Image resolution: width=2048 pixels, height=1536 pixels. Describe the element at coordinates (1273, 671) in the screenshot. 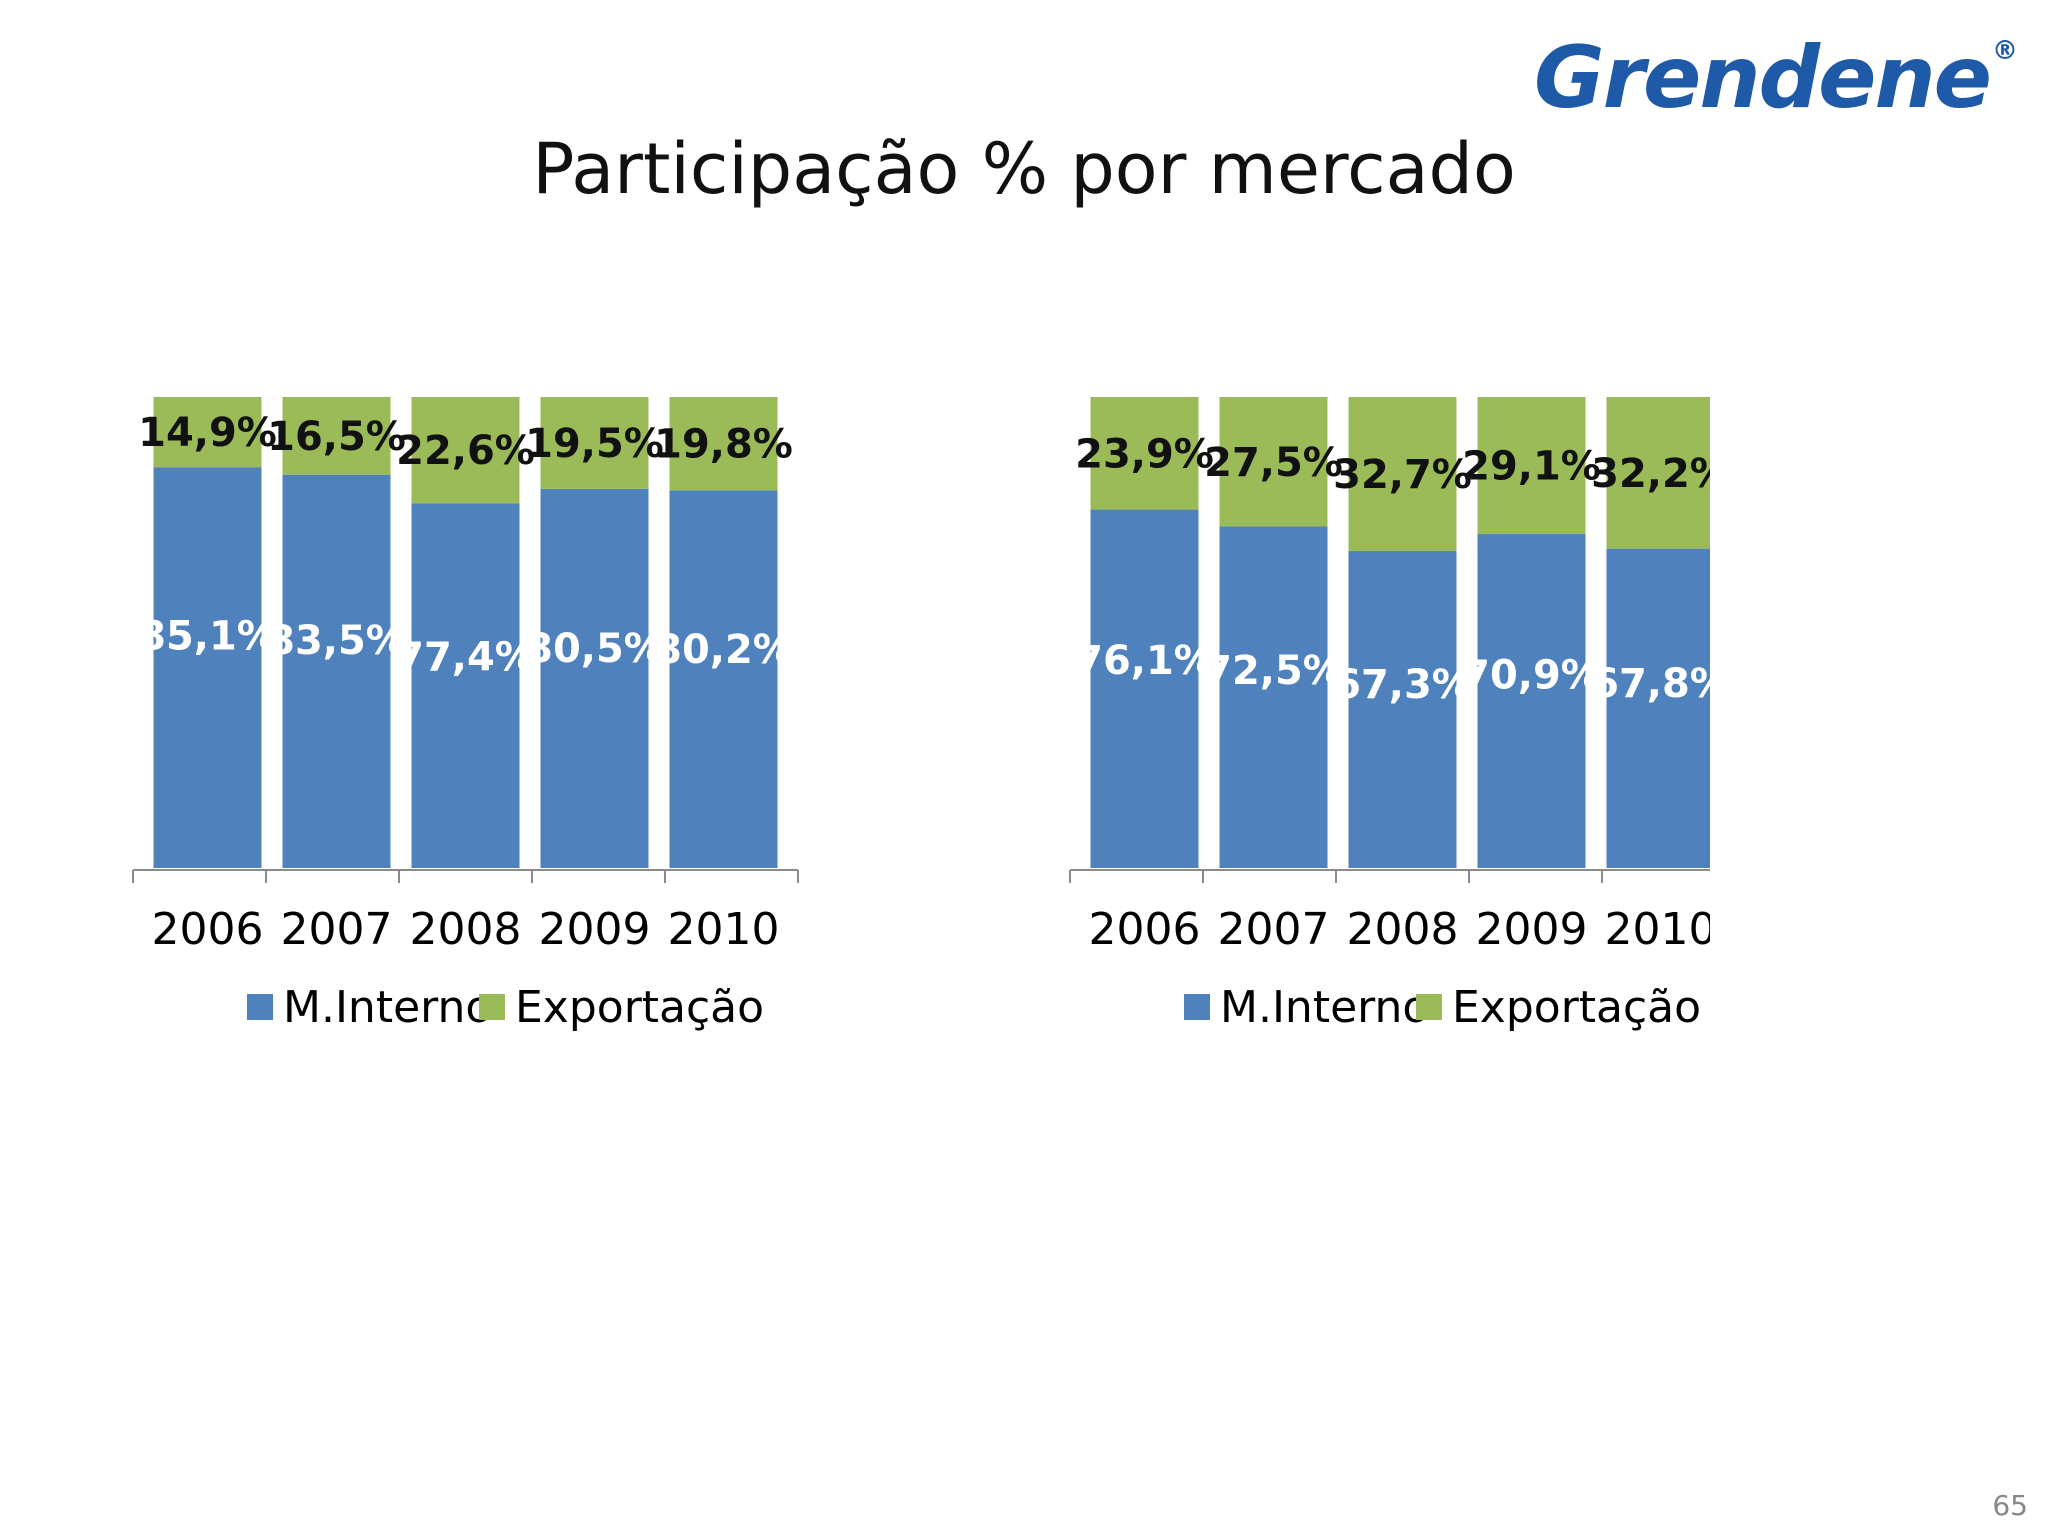

I see `data-label-interno-2007: 72,5%` at that location.